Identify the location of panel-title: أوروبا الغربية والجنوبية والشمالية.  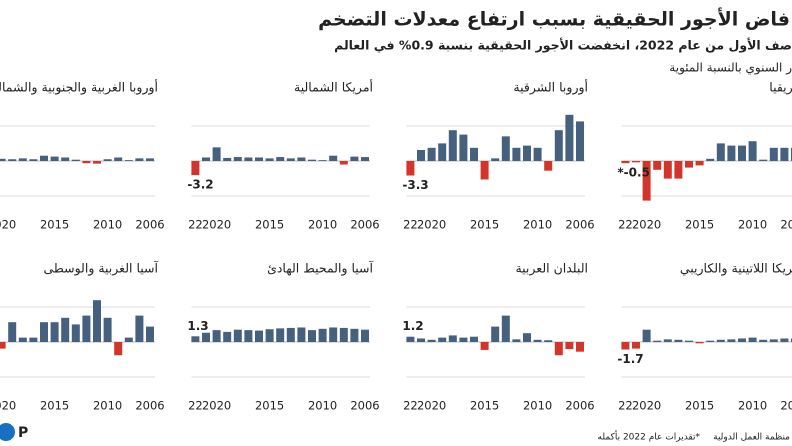
(79, 87).